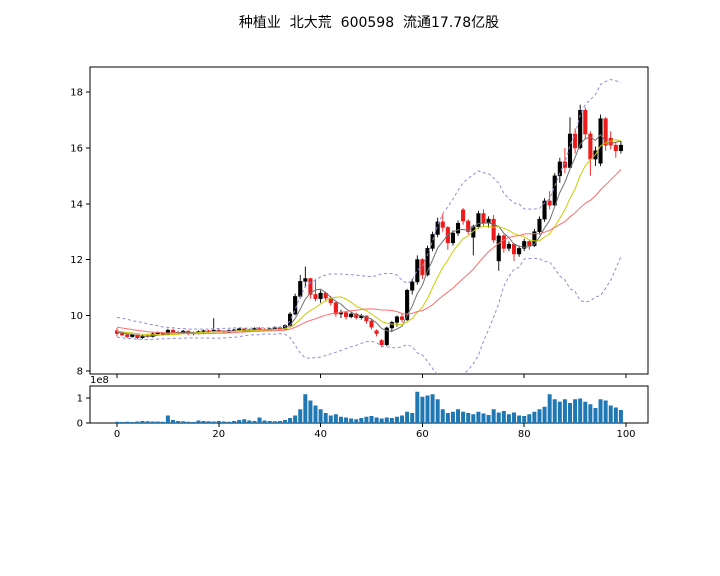 This screenshot has height=576, width=720. I want to click on price-tick-label: 12, so click(76, 260).